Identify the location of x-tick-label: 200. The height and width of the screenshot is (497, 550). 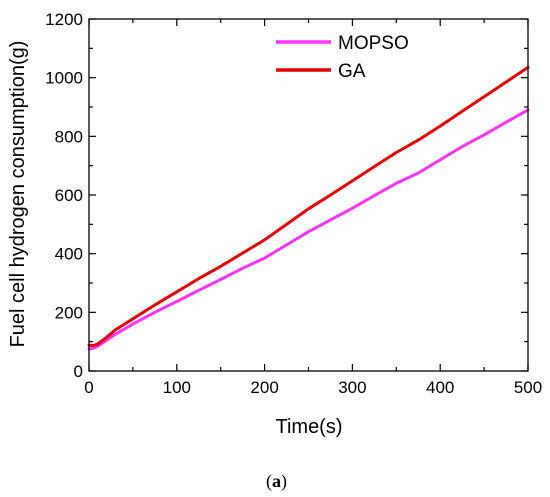
(264, 387).